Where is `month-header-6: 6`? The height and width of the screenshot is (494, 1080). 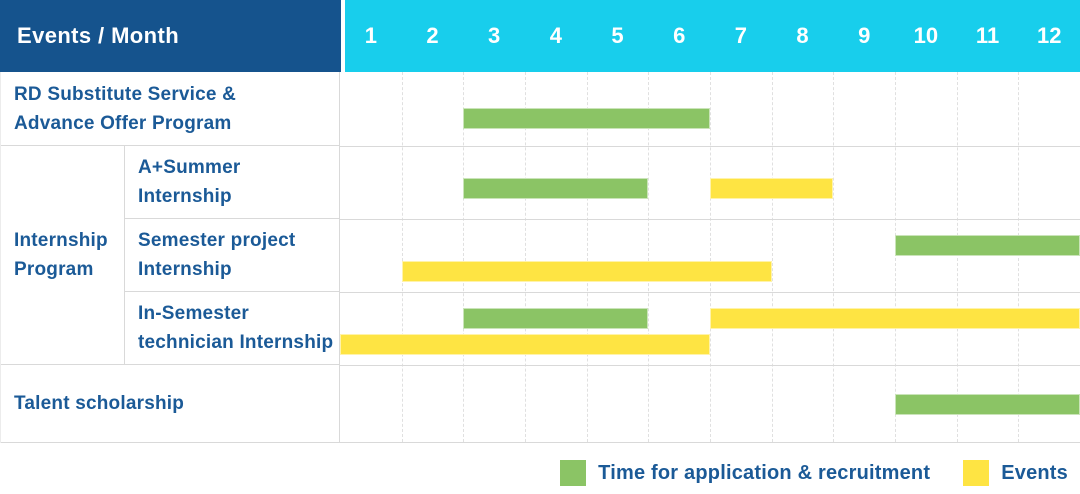 month-header-6: 6 is located at coordinates (679, 35).